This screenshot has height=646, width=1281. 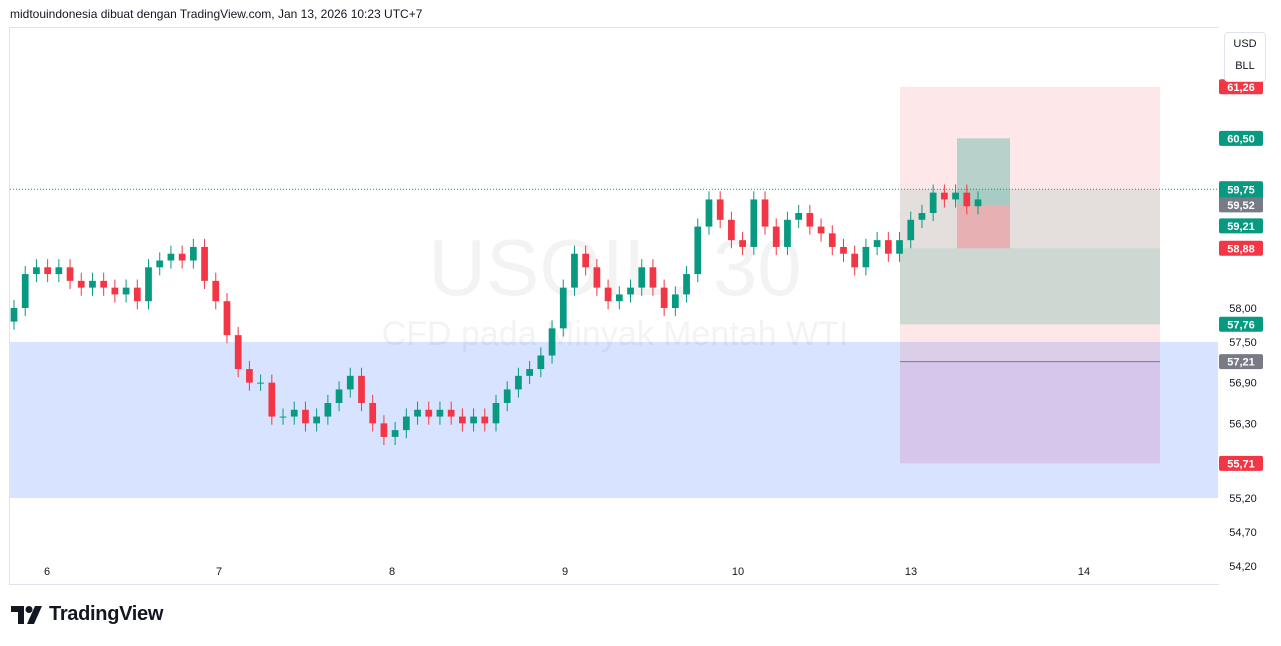 I want to click on long-zone-wide, so click(x=1030, y=257).